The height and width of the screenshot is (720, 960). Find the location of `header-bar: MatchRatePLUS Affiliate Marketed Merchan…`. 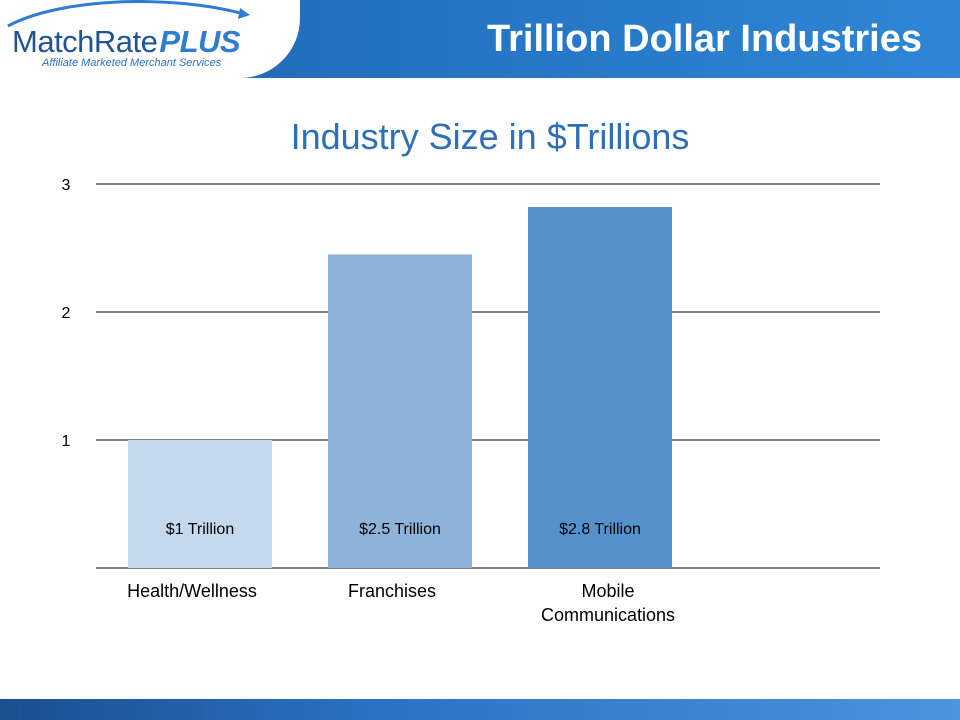

header-bar: MatchRatePLUS Affiliate Marketed Merchan… is located at coordinates (480, 39).